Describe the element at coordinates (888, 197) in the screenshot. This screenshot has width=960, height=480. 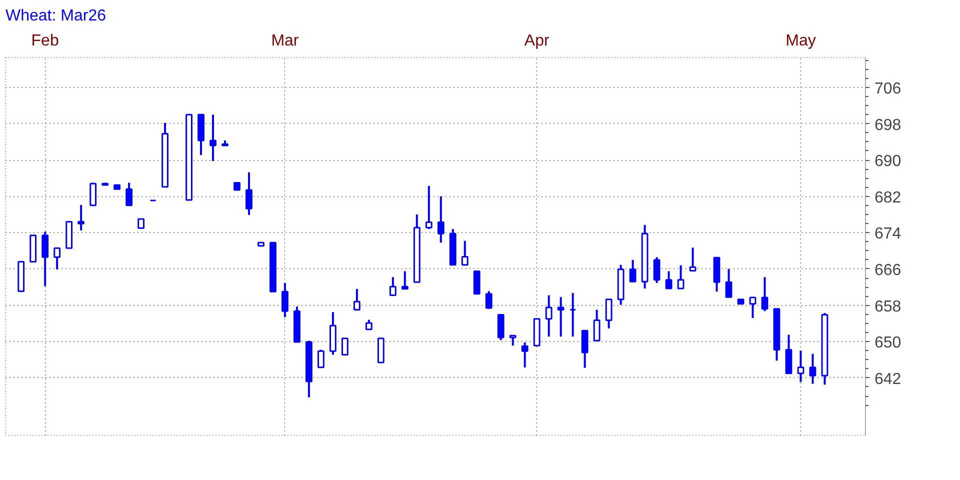
I see `y-tick-label: 682` at that location.